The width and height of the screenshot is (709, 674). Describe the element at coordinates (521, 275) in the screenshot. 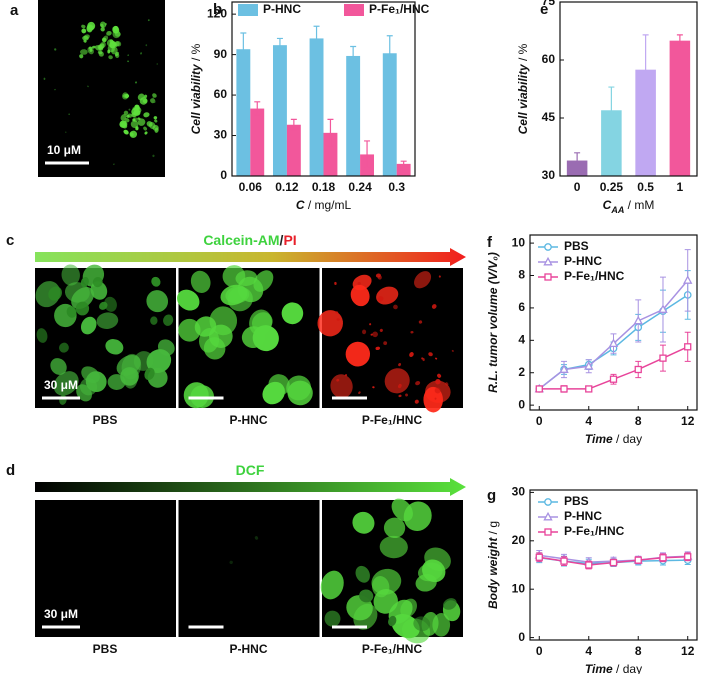

I see `y-tick-label: 8` at that location.